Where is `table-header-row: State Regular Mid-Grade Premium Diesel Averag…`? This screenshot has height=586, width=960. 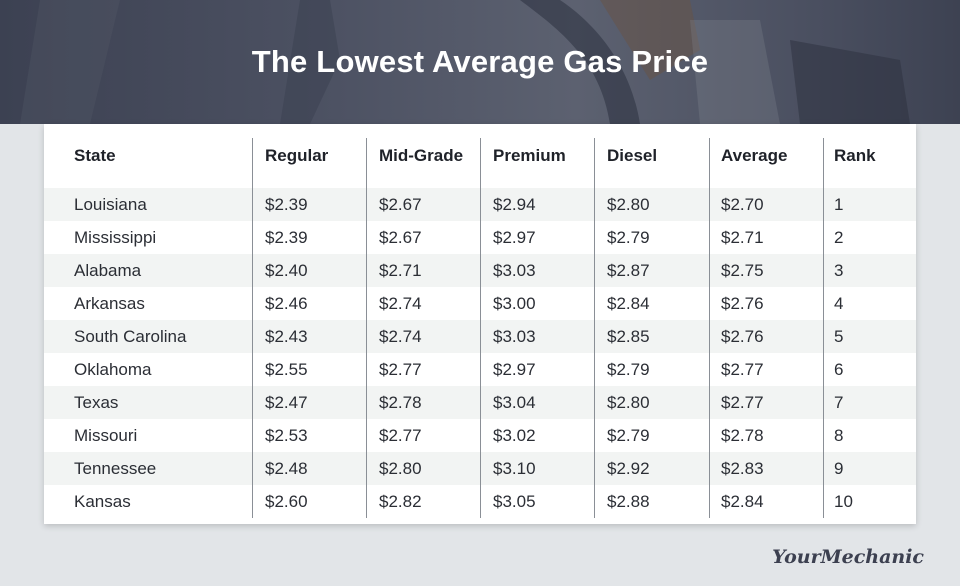
table-header-row: State Regular Mid-Grade Premium Diesel Averag… is located at coordinates (480, 156).